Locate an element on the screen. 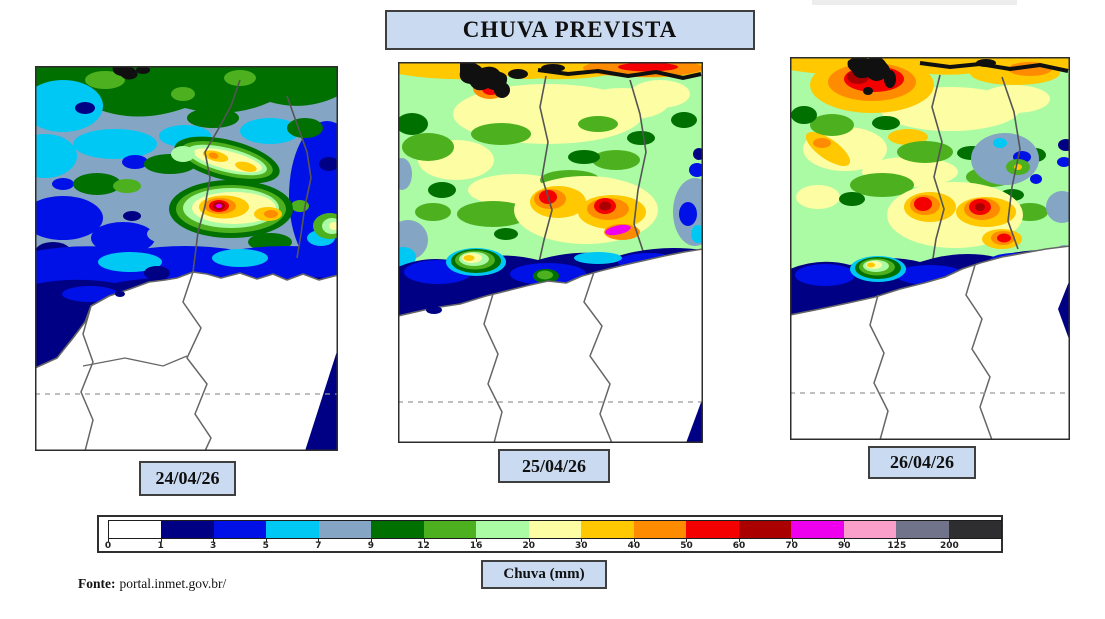  source-label: Fonte: is located at coordinates (97, 583).